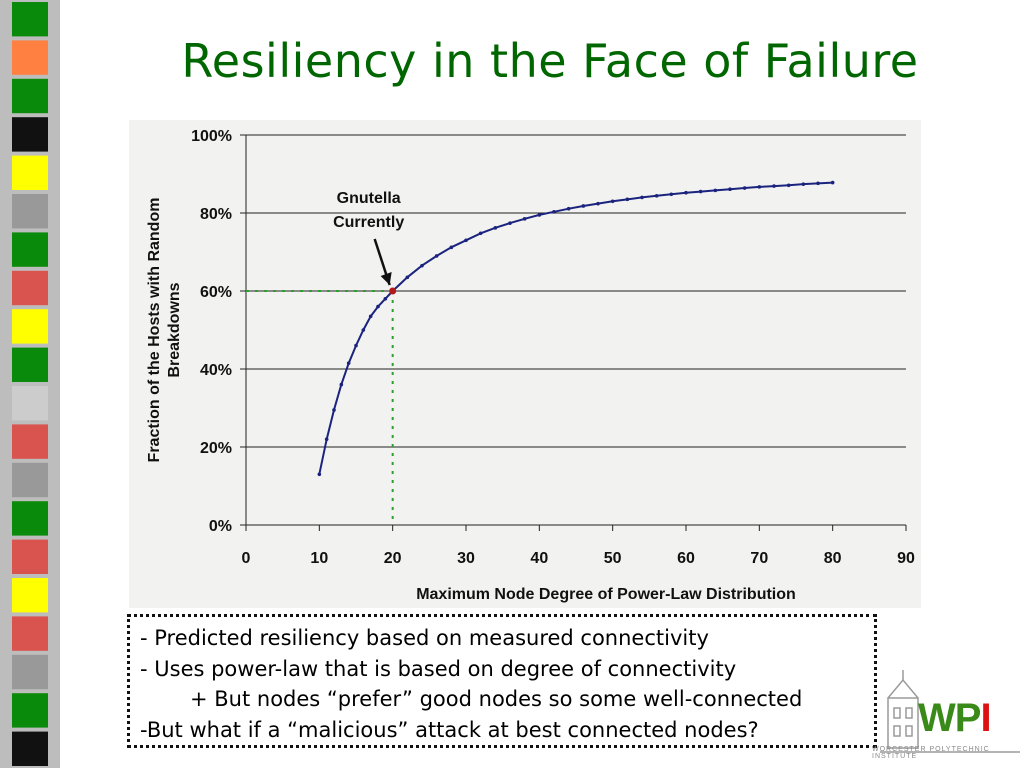 Image resolution: width=1024 pixels, height=768 pixels. Describe the element at coordinates (211, 136) in the screenshot. I see `y-tick-label: 100%` at that location.